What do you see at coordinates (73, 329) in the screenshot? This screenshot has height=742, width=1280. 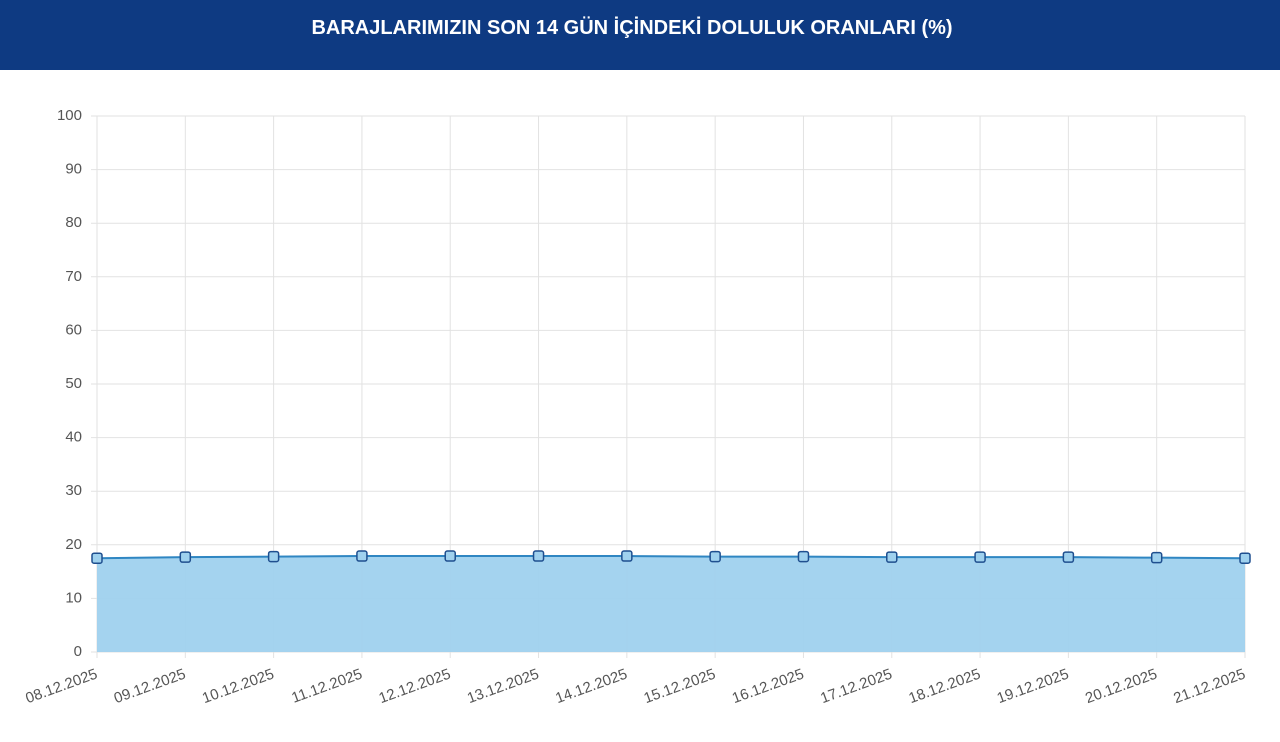 I see `y-tick-label: 60` at bounding box center [73, 329].